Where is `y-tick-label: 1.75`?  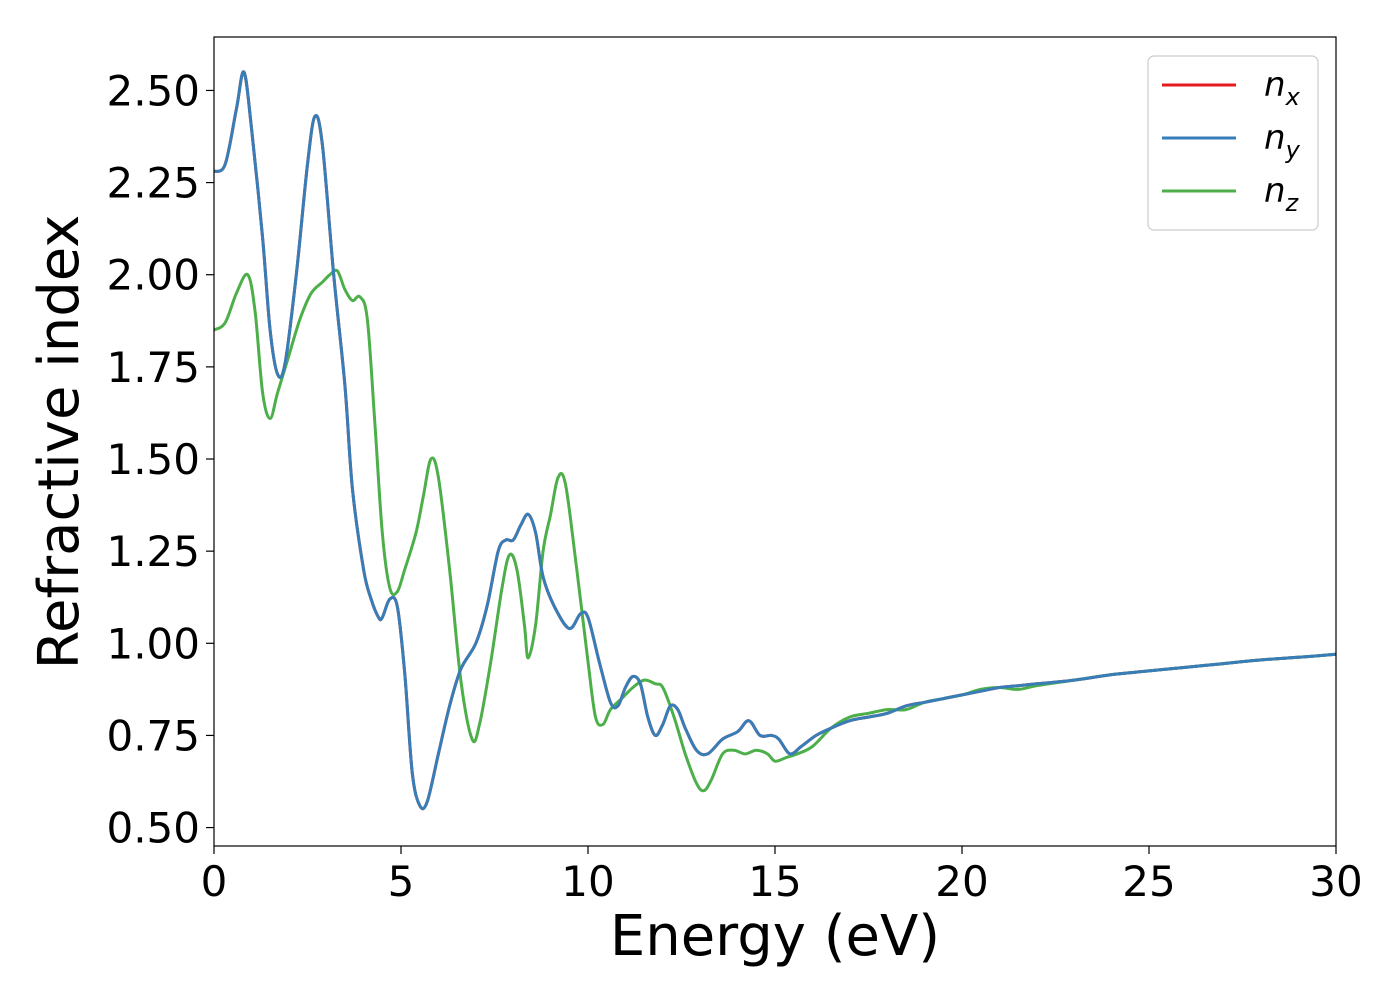
y-tick-label: 1.75 is located at coordinates (153, 367).